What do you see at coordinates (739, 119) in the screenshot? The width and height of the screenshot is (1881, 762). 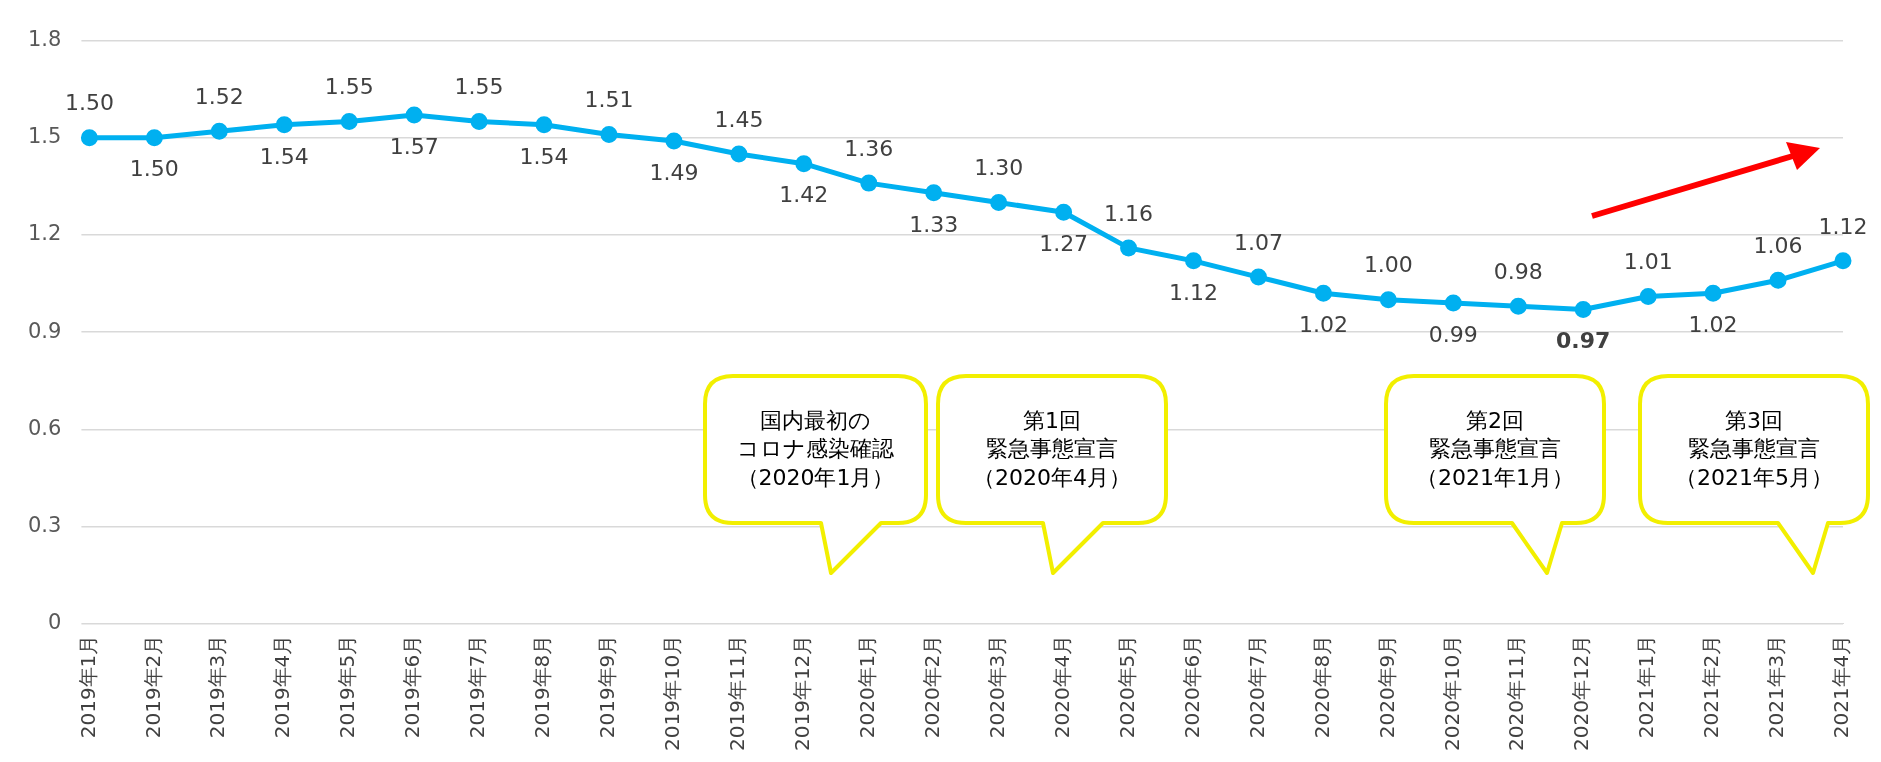 I see `data-label: 1.45` at bounding box center [739, 119].